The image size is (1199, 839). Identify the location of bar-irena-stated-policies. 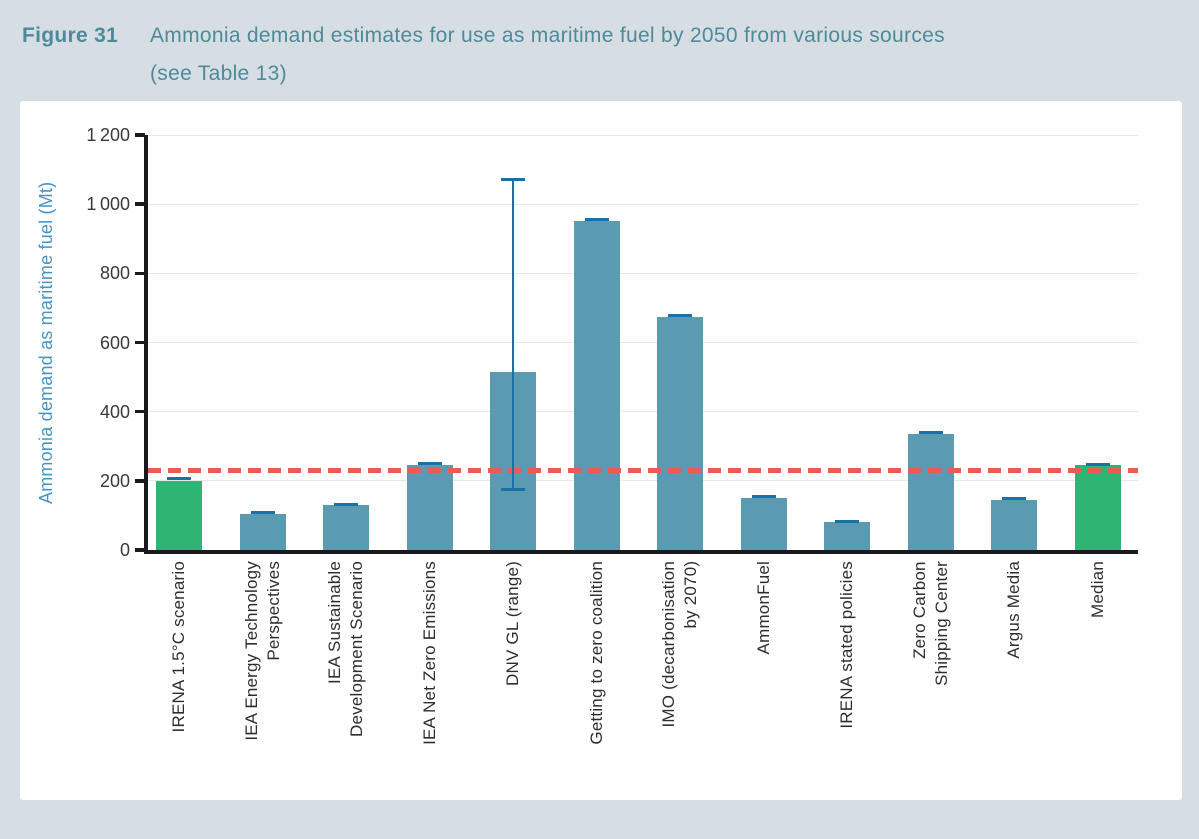
(847, 536).